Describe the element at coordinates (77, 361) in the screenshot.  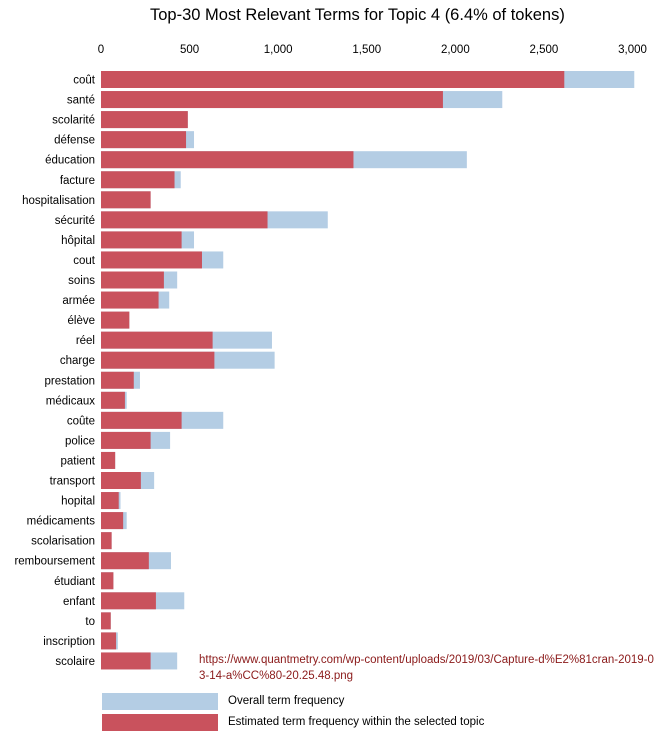
I see `category-label: charge` at that location.